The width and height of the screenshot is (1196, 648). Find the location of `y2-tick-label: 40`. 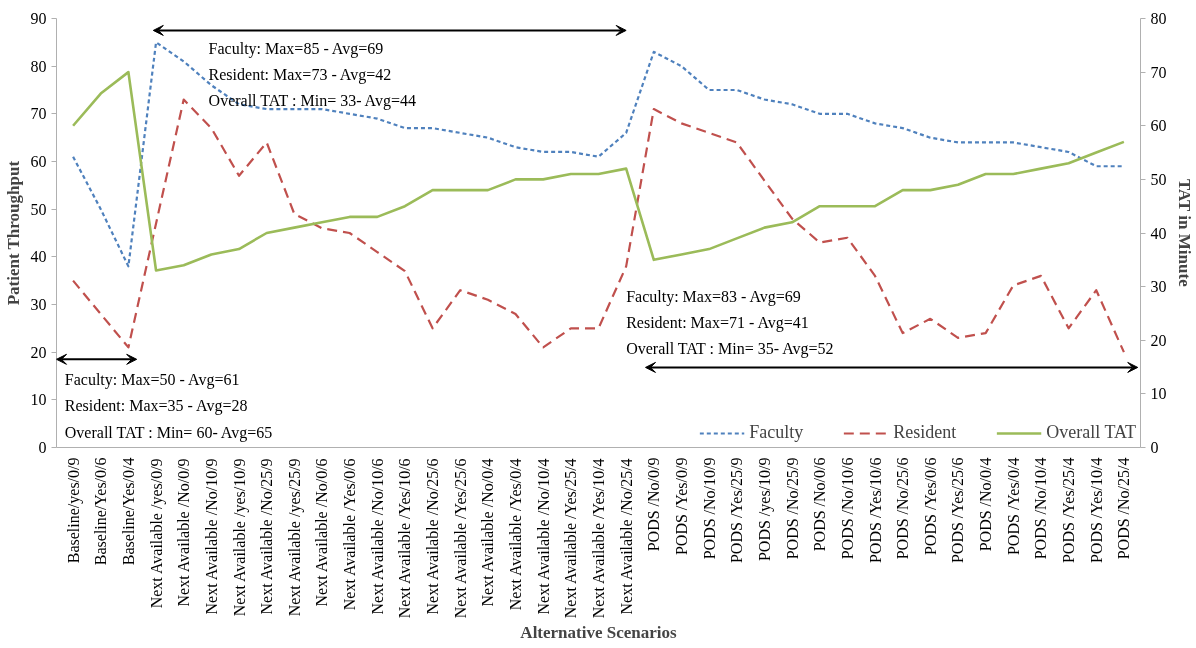

y2-tick-label: 40 is located at coordinates (1158, 233).